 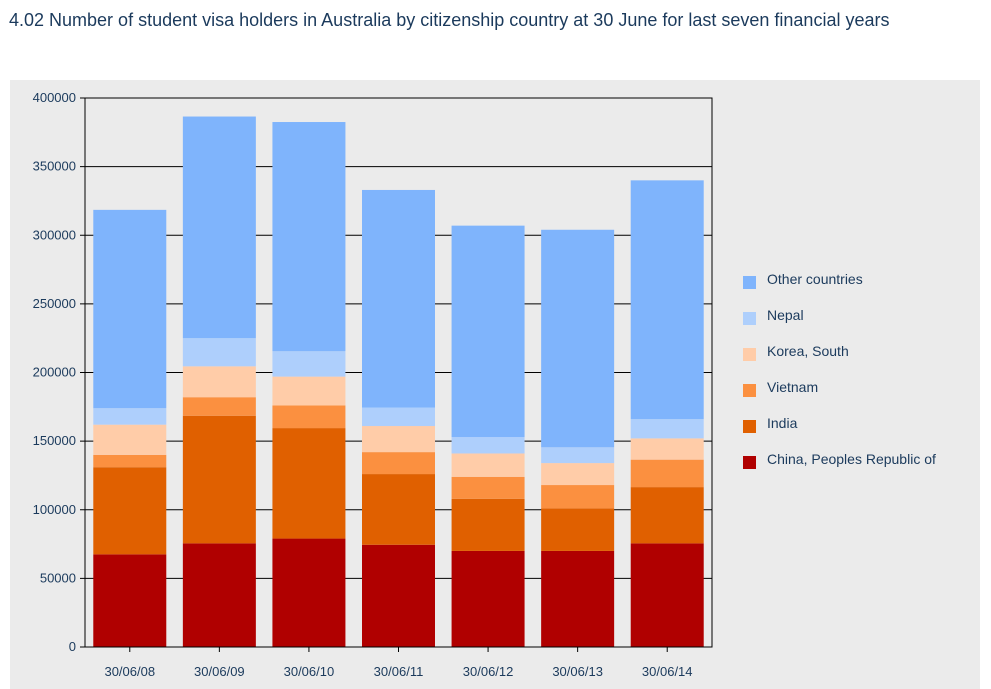 I want to click on x-tick-label: 30/06/09, so click(x=219, y=671).